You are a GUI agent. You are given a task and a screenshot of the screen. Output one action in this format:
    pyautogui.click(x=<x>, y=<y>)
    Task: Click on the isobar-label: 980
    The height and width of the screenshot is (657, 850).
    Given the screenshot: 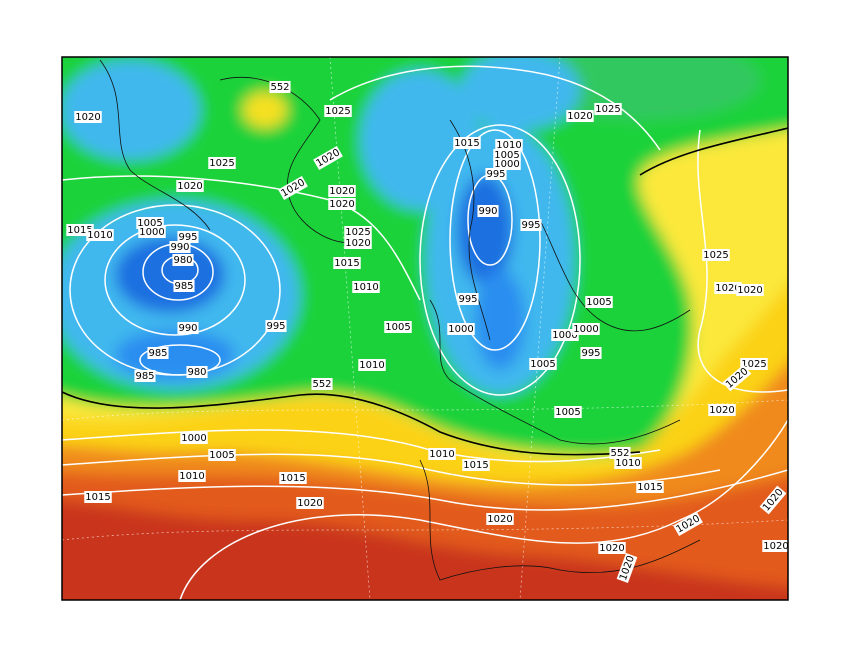 What is the action you would take?
    pyautogui.click(x=197, y=372)
    